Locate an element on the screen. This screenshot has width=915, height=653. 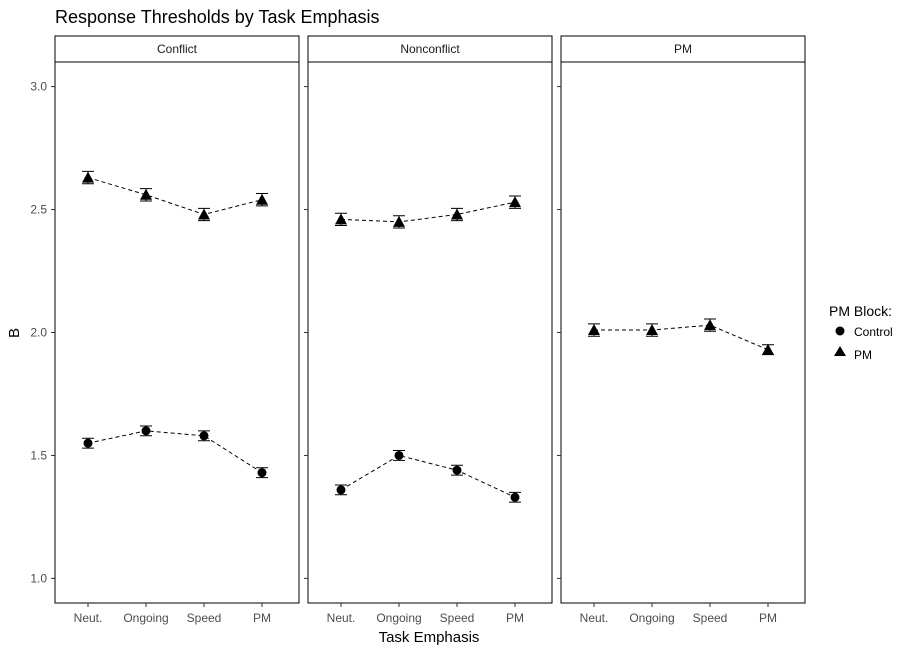
panel-strip-label: PM is located at coordinates (683, 49).